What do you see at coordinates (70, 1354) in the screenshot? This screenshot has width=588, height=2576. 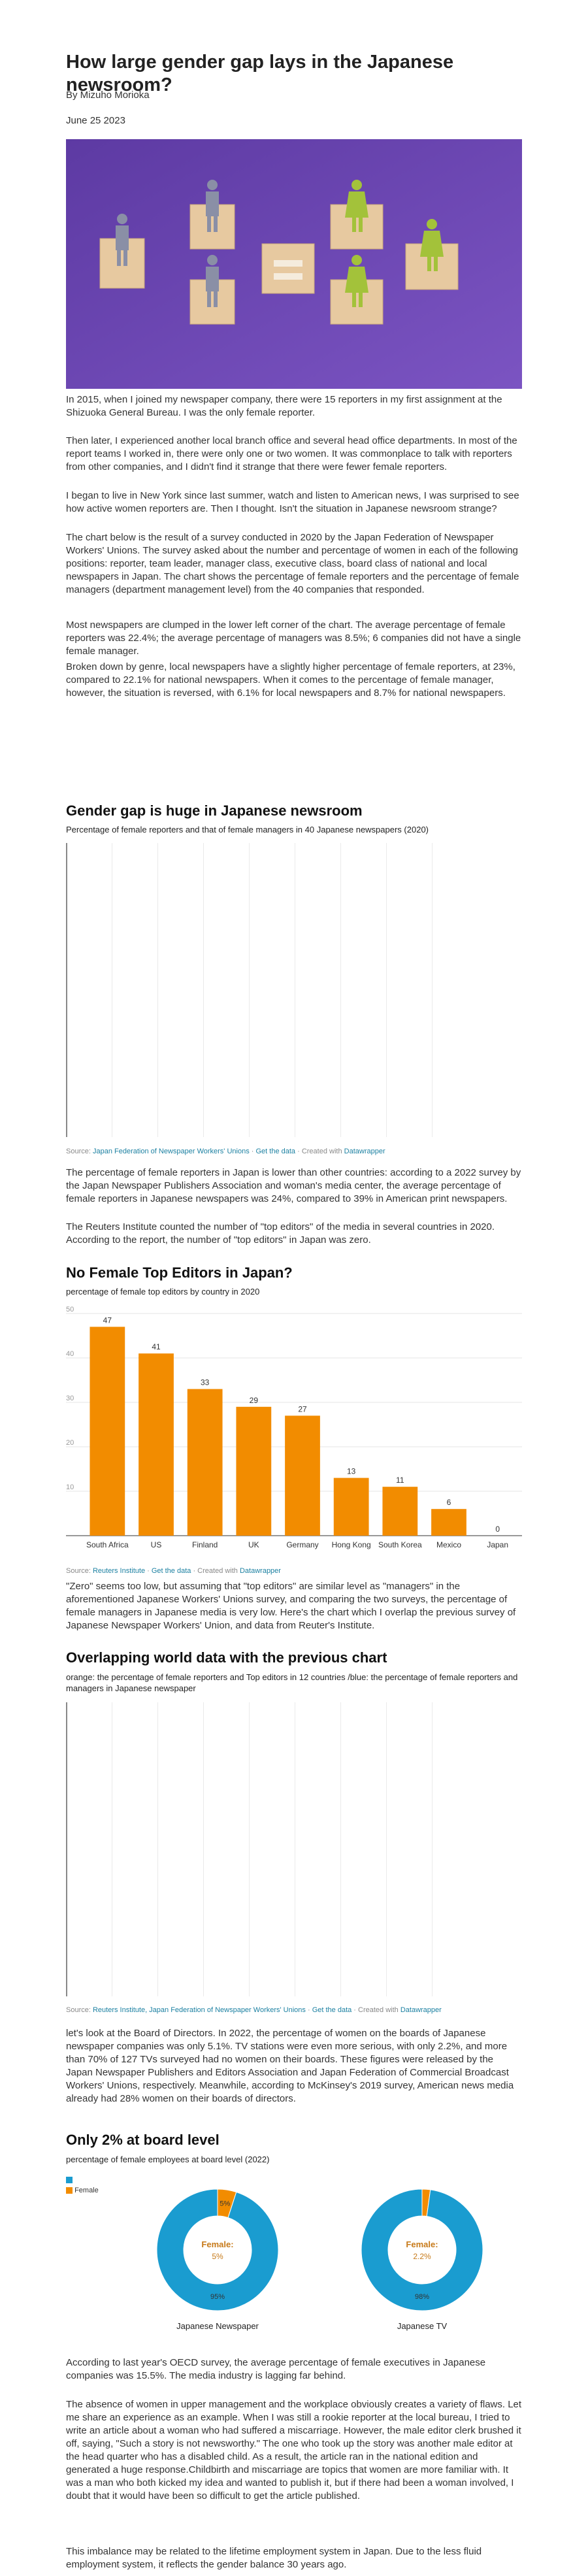 I see `y-tick-label: 40` at bounding box center [70, 1354].